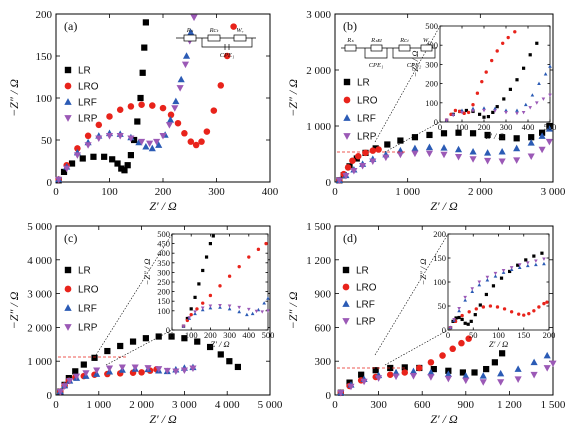 This screenshot has width=578, height=432. Describe the element at coordinates (88, 119) in the screenshot. I see `legend-label-lrp: LRP` at that location.